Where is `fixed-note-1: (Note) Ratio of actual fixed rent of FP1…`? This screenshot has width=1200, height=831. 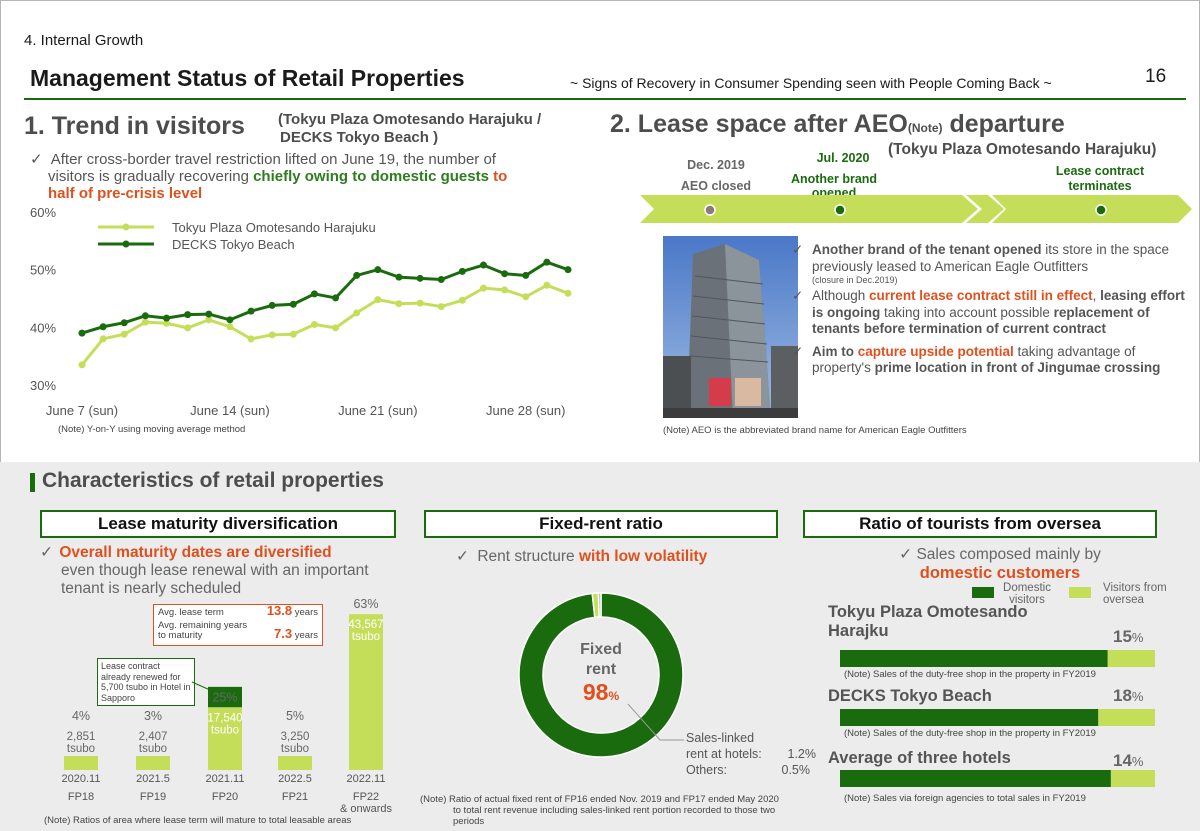 fixed-note-1: (Note) Ratio of actual fixed rent of FP1… is located at coordinates (599, 799).